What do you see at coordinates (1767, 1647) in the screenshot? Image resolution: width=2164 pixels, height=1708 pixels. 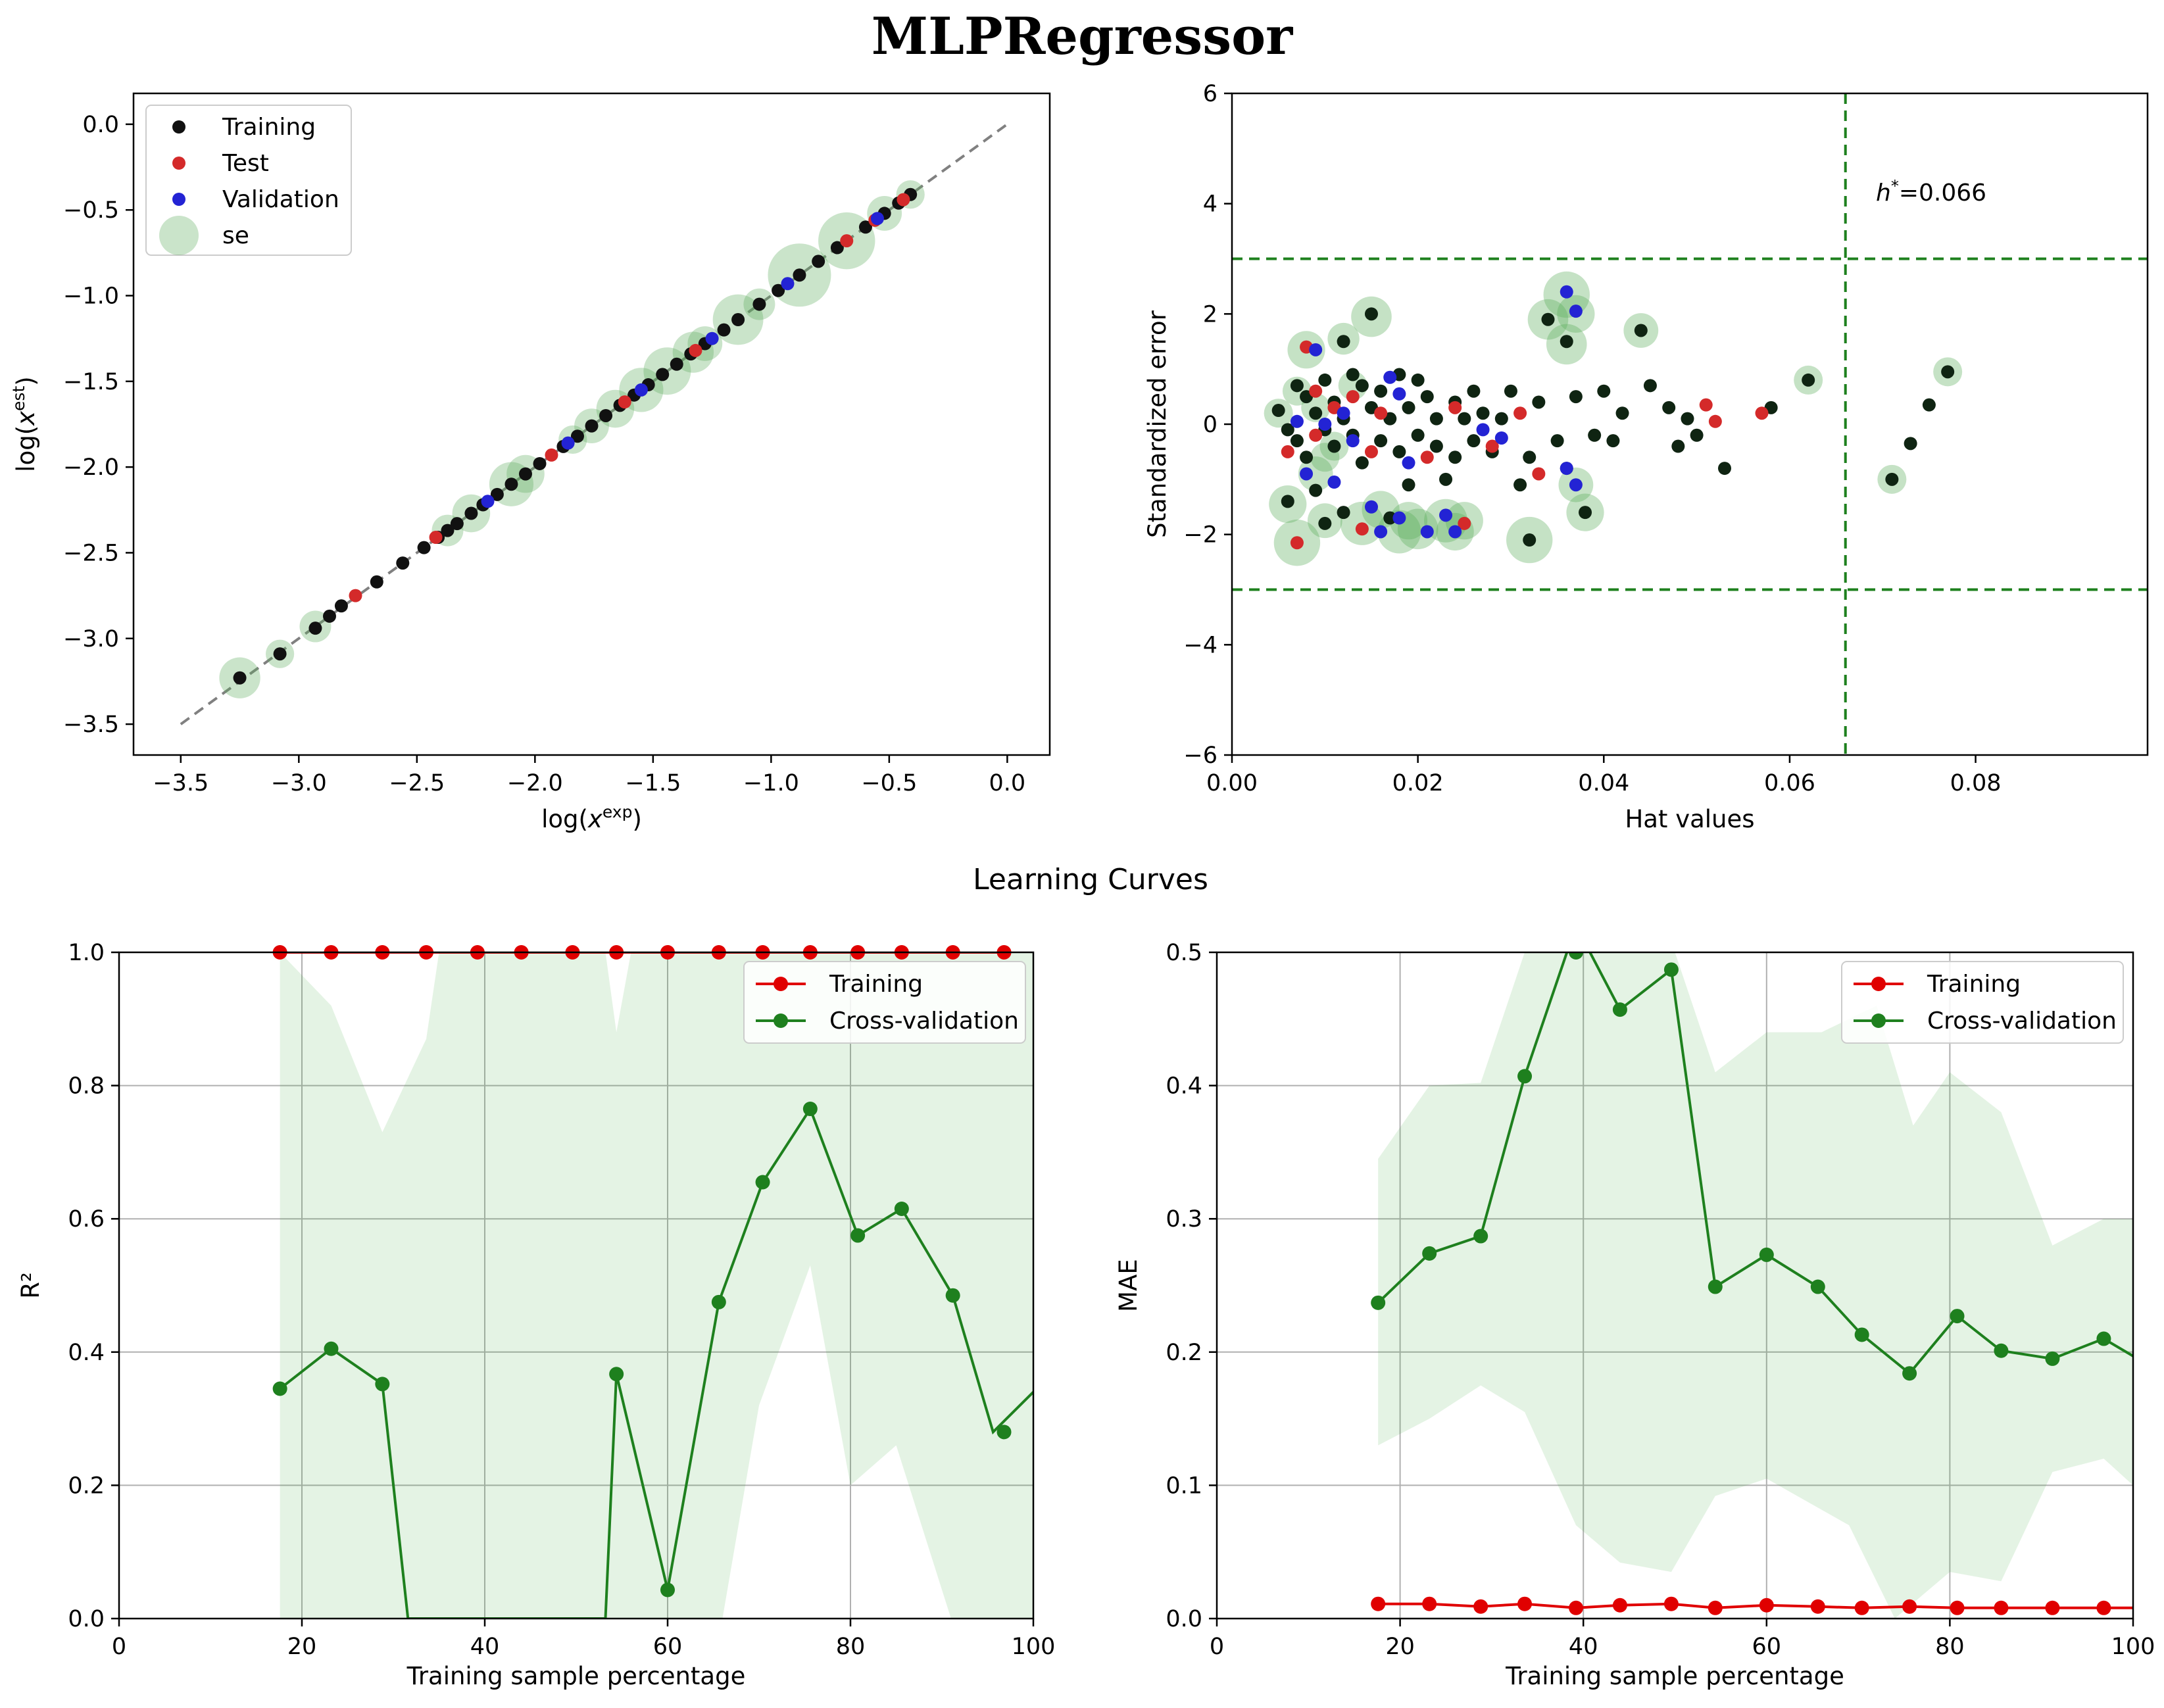 I see `x-tick-label: 60` at bounding box center [1767, 1647].